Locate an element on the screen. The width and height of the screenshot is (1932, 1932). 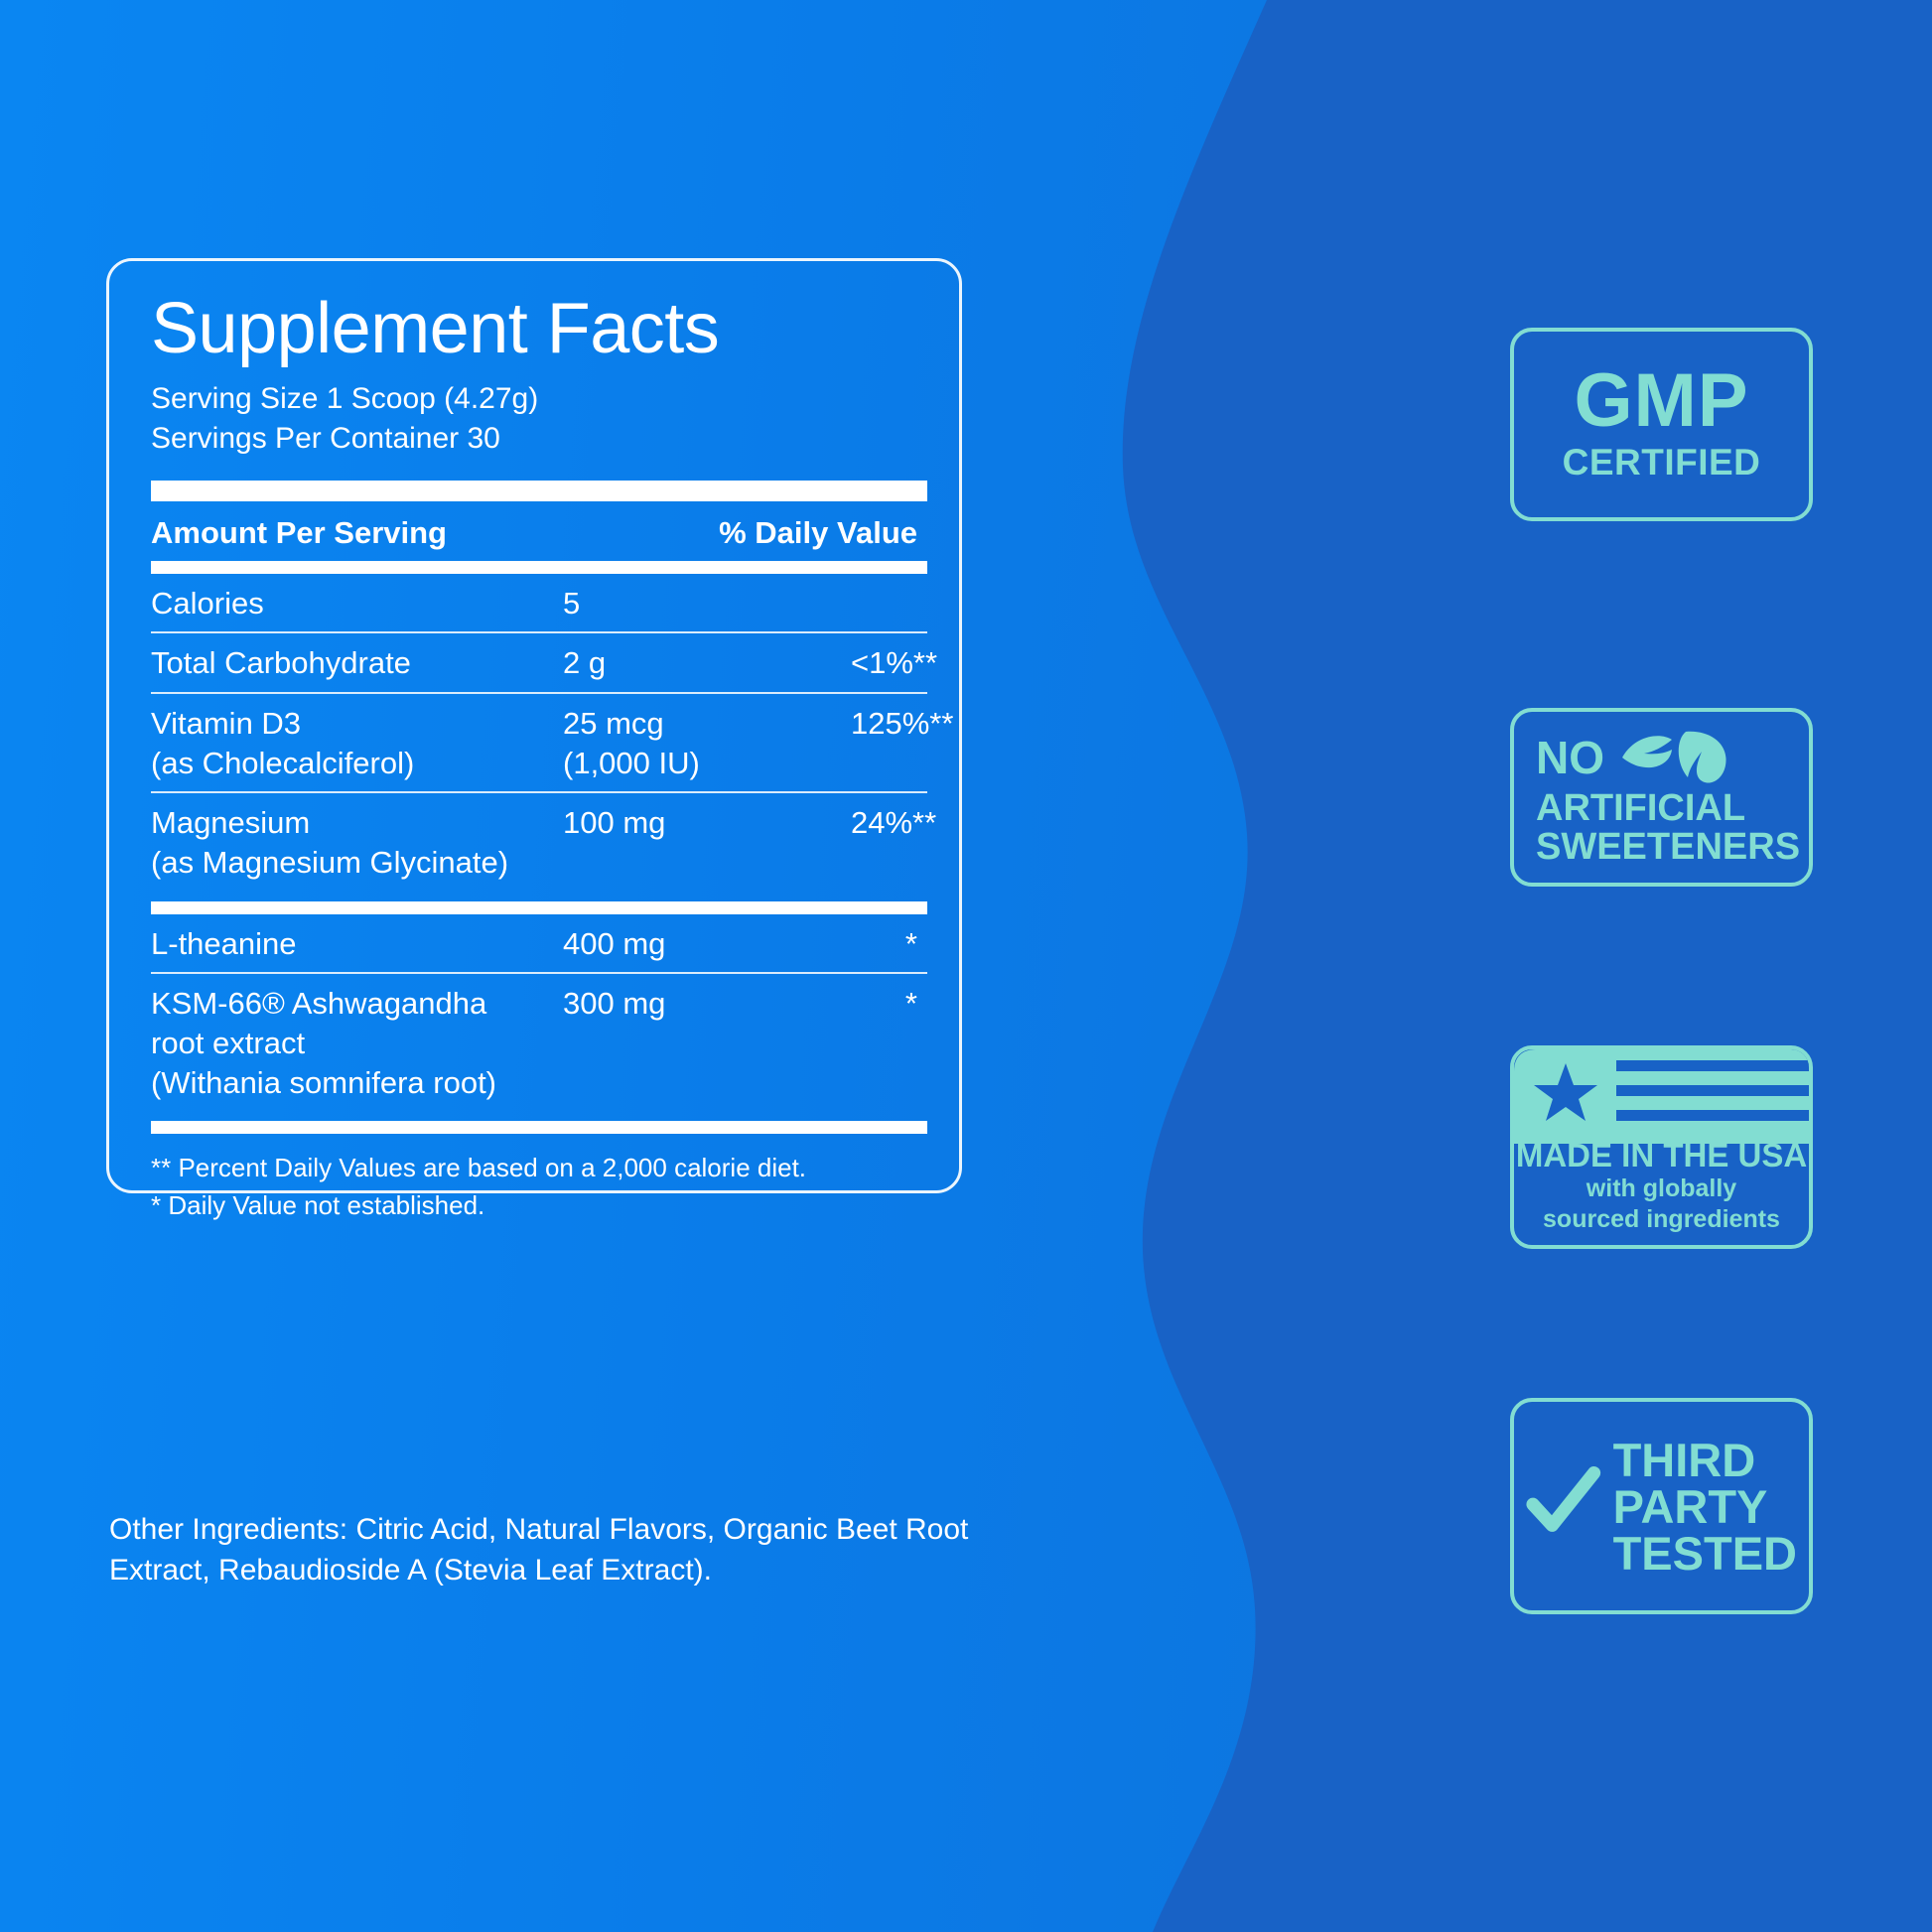
row-amount: 5 is located at coordinates (572, 603).